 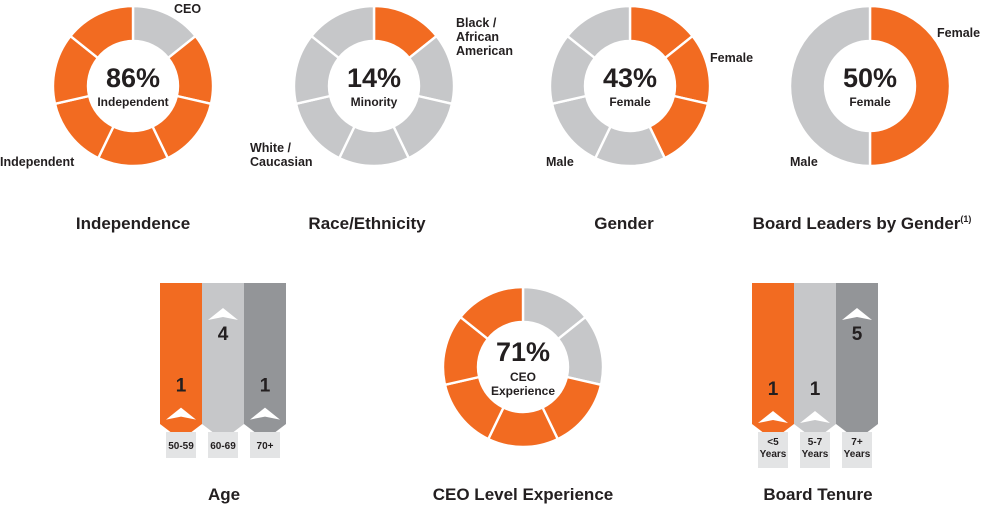 What do you see at coordinates (270, 148) in the screenshot?
I see `slice-label: White /` at bounding box center [270, 148].